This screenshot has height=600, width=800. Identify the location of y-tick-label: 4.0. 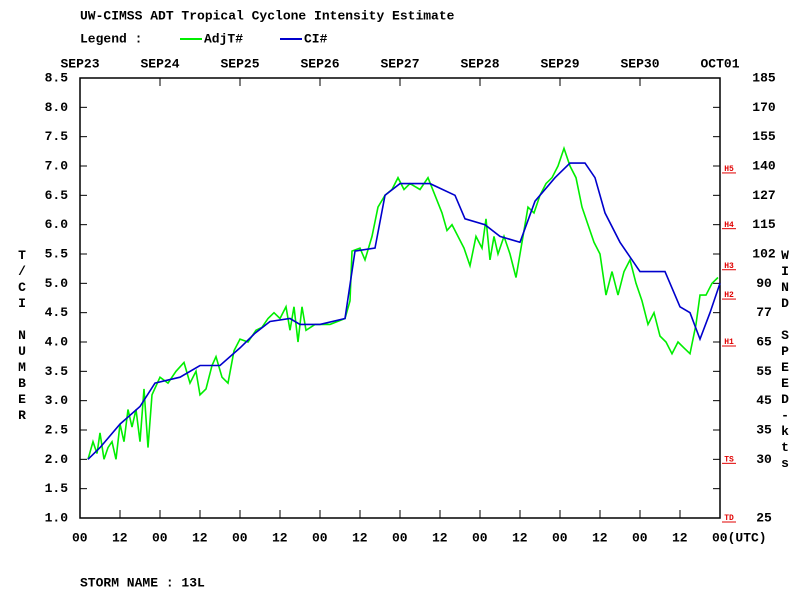
(57, 341).